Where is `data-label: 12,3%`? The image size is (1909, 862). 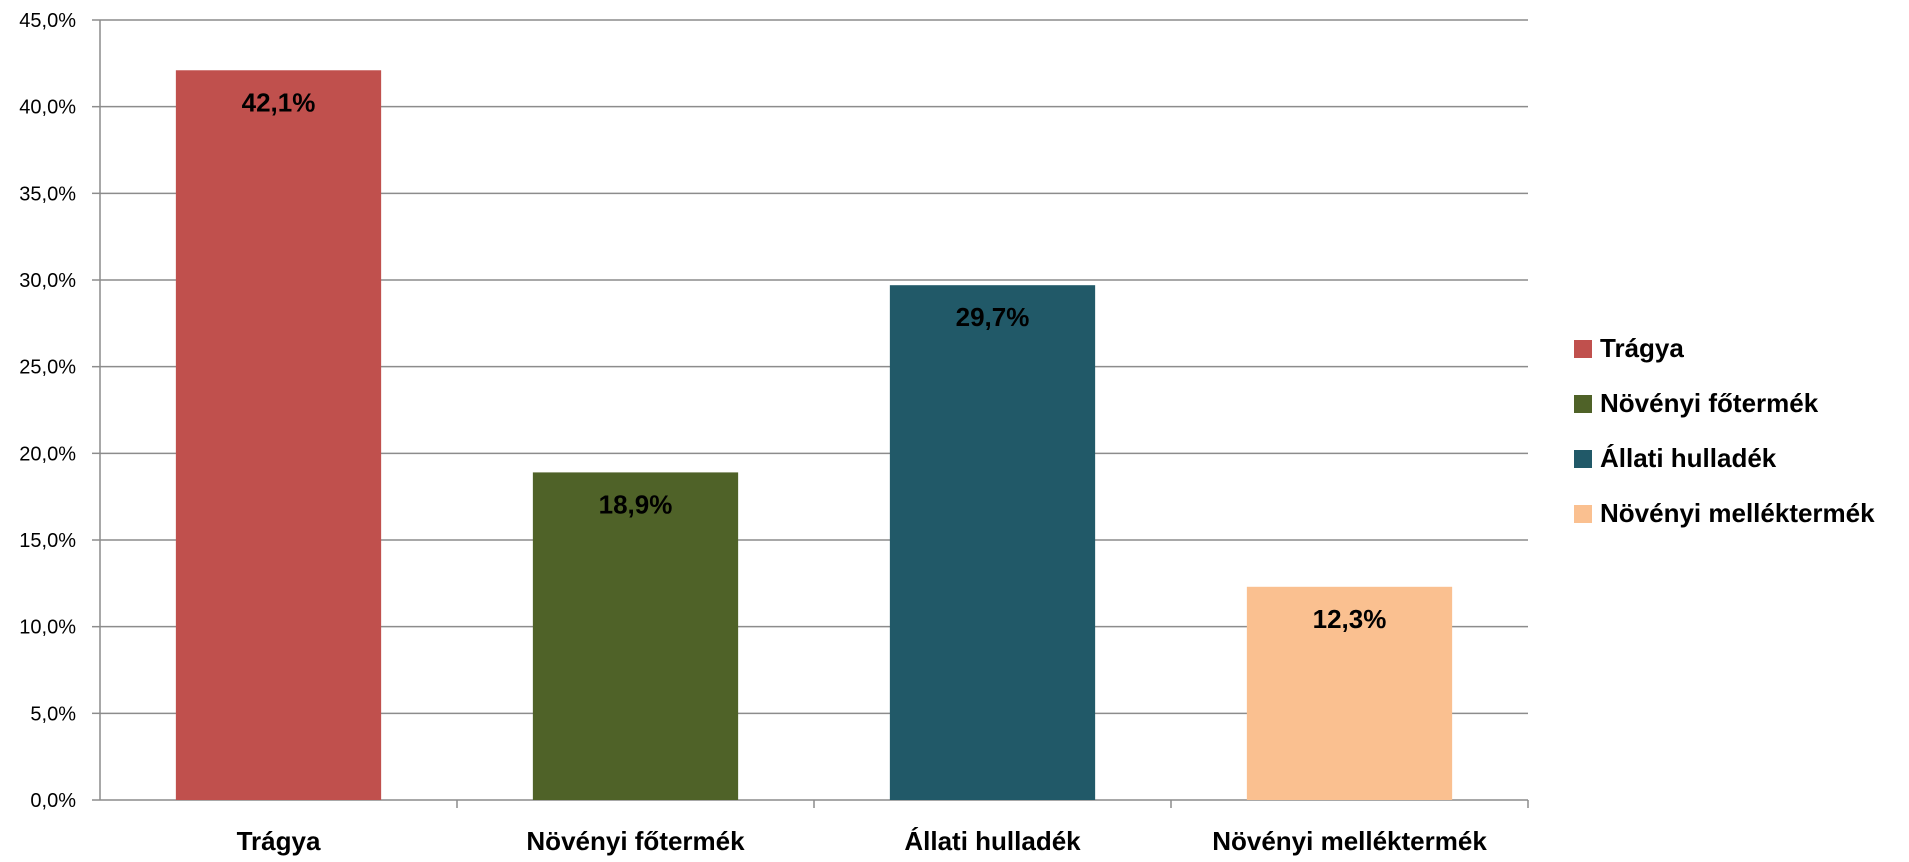
data-label: 12,3% is located at coordinates (1350, 619).